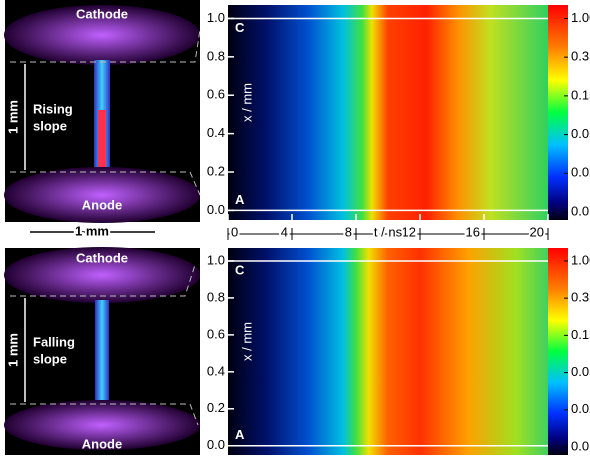 Image resolution: width=590 pixels, height=460 pixels. I want to click on x-tick-label: 0, so click(234, 231).